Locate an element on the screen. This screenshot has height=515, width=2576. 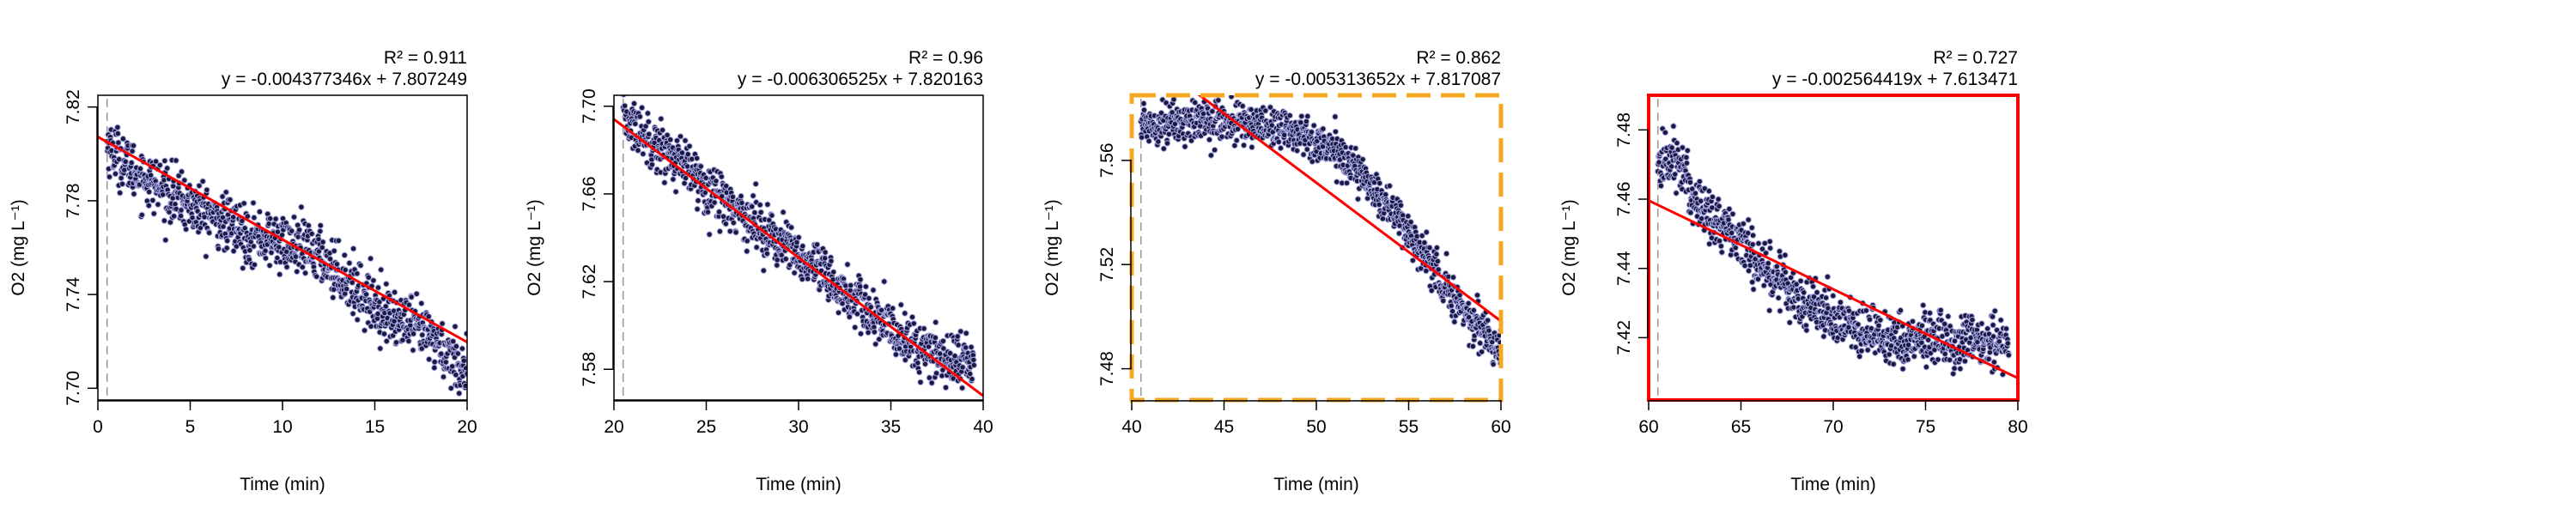
x-tick-label: 10 is located at coordinates (282, 427).